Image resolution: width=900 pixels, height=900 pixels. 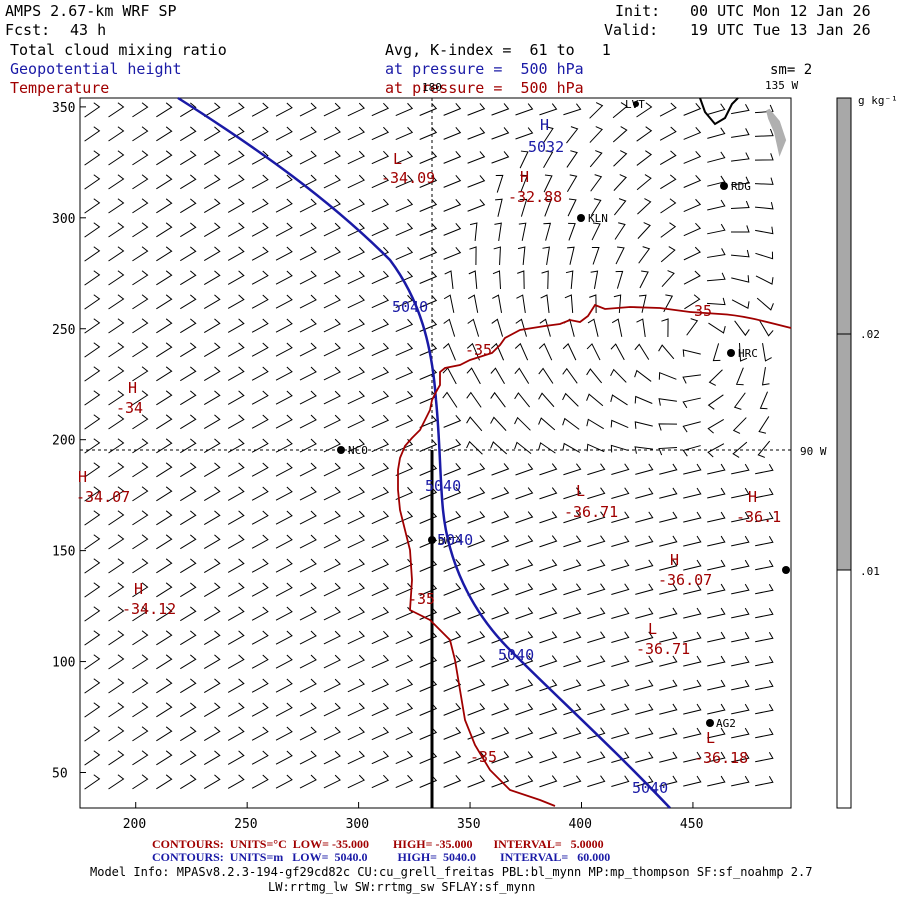 What do you see at coordinates (598, 218) in the screenshot?
I see `station-kln: KLN` at bounding box center [598, 218].